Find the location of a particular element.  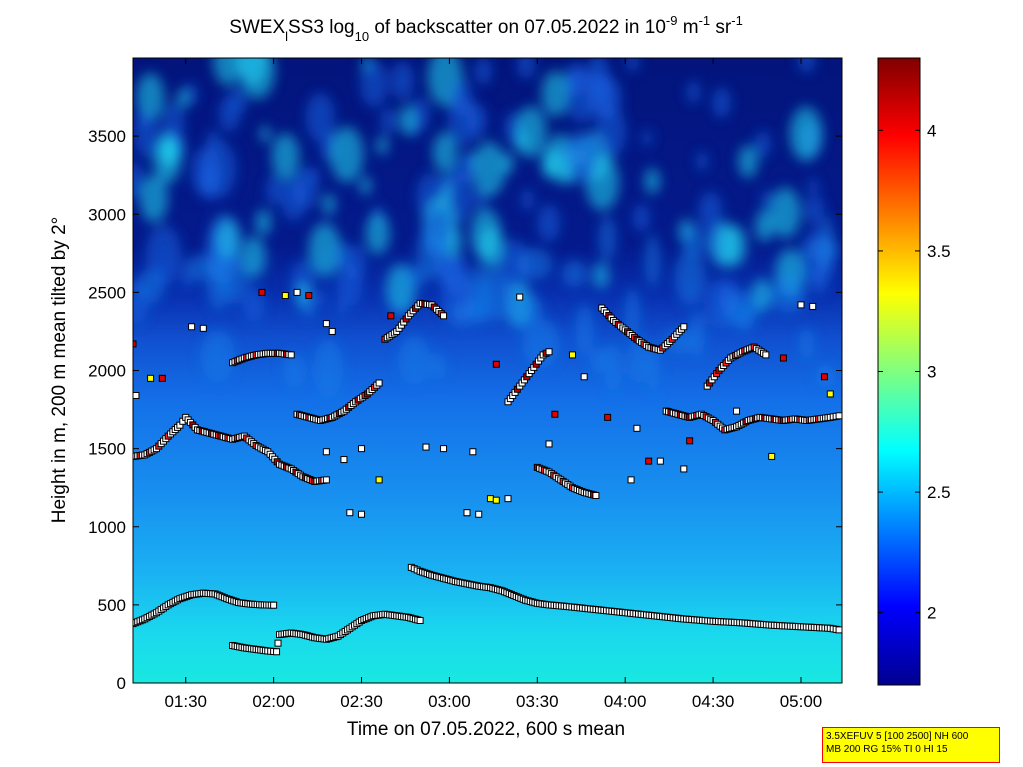

y-tick-label: 3500 is located at coordinates (107, 136).